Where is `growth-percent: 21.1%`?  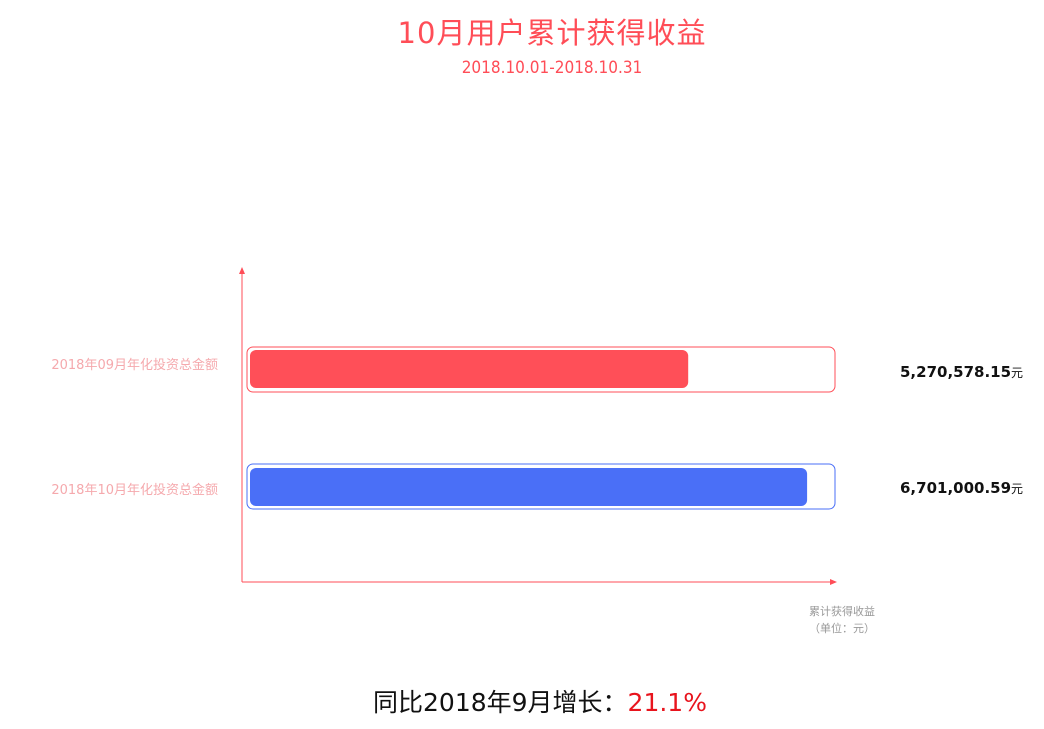
growth-percent: 21.1% is located at coordinates (667, 702).